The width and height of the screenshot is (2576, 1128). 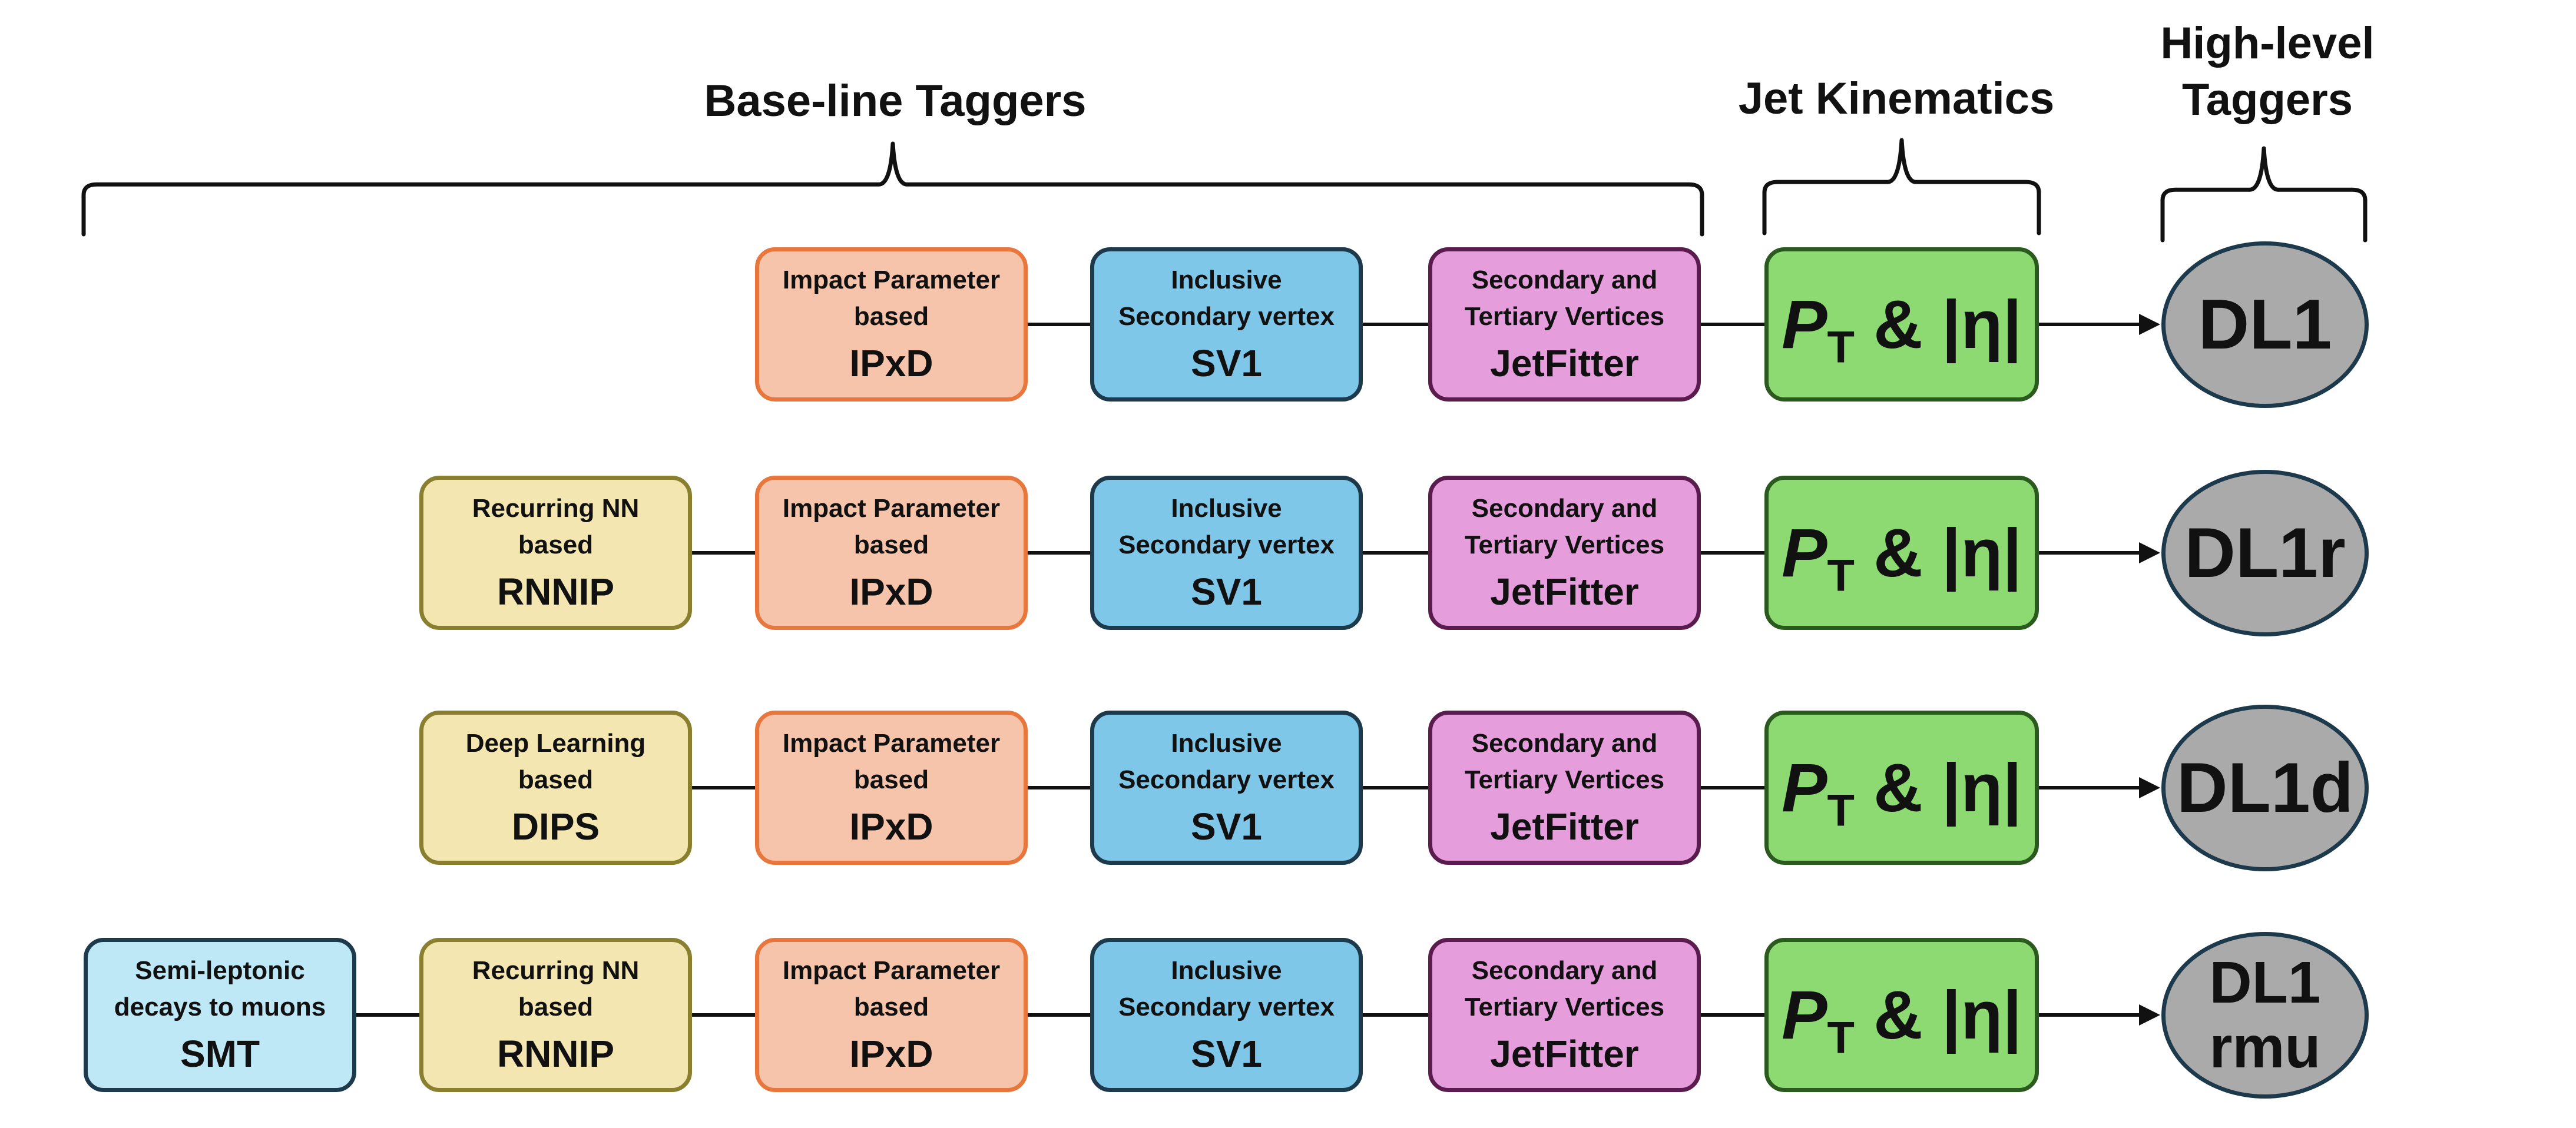 I want to click on tagger-name: DL1 rmu, so click(x=2265, y=1015).